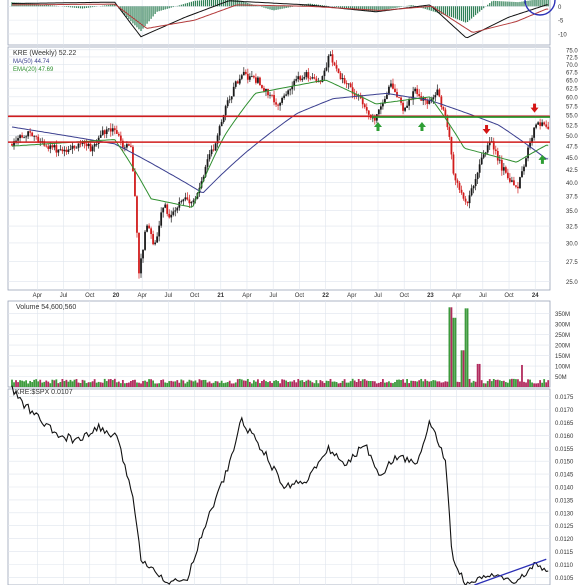 Image resolution: width=585 pixels, height=585 pixels. I want to click on macd-tick-label: 0, so click(560, 8).